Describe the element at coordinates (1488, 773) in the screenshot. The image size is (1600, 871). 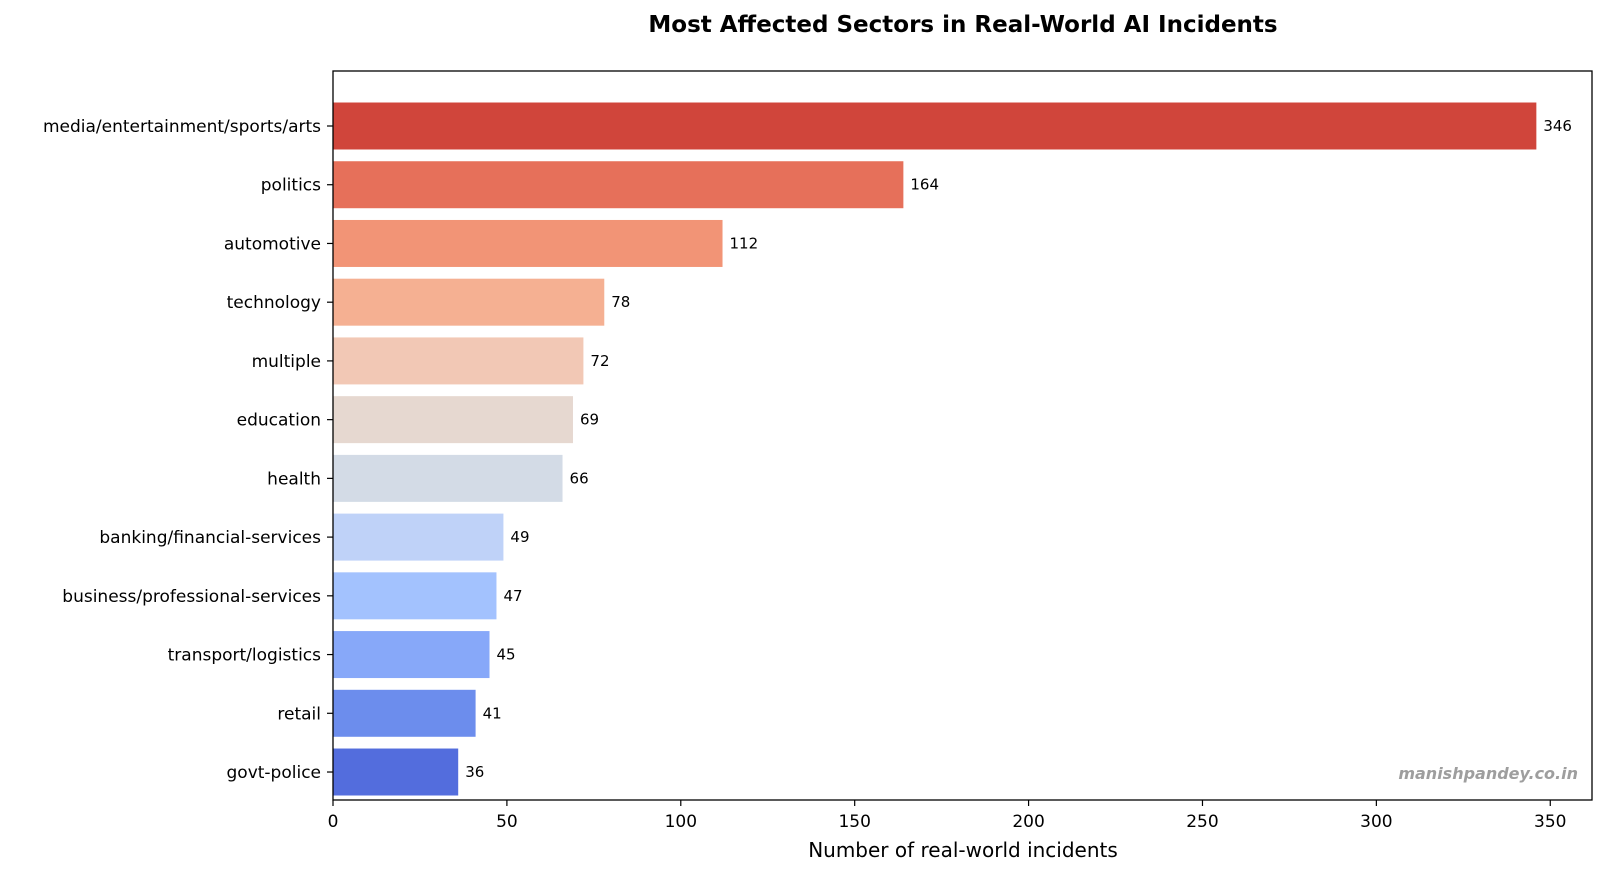
I see `watermark: manishpandey.co.in` at that location.